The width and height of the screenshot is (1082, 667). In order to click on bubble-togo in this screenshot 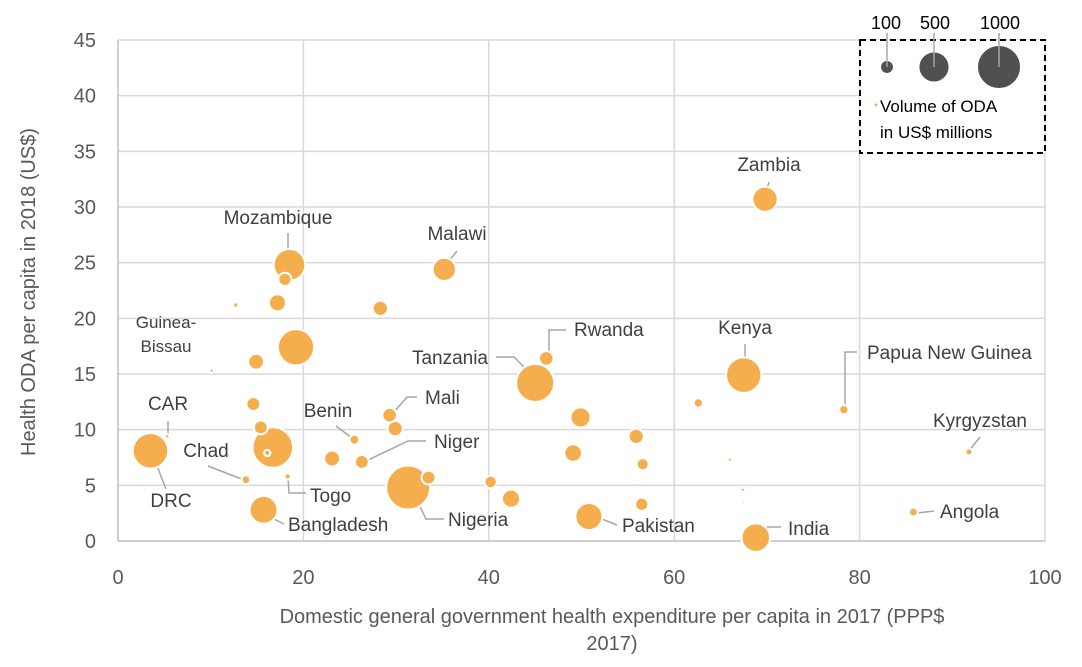, I will do `click(287, 476)`.